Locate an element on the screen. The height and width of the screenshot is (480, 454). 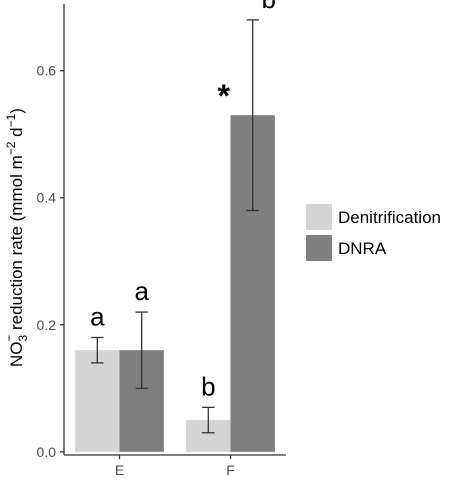
y-ticks: 0.0 0.2 0.4 0.6 is located at coordinates (50, 261).